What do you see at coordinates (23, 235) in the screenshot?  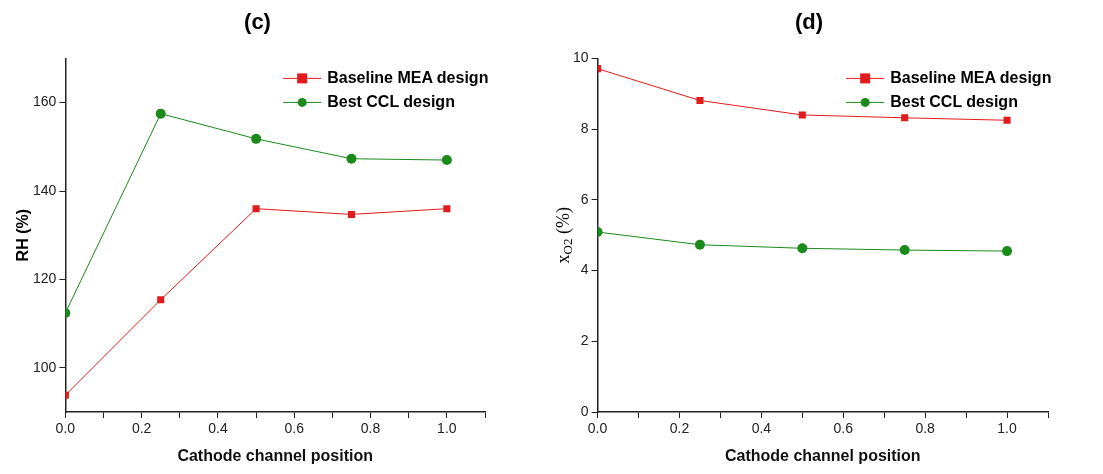 I see `y-axis-title: RH (%)` at bounding box center [23, 235].